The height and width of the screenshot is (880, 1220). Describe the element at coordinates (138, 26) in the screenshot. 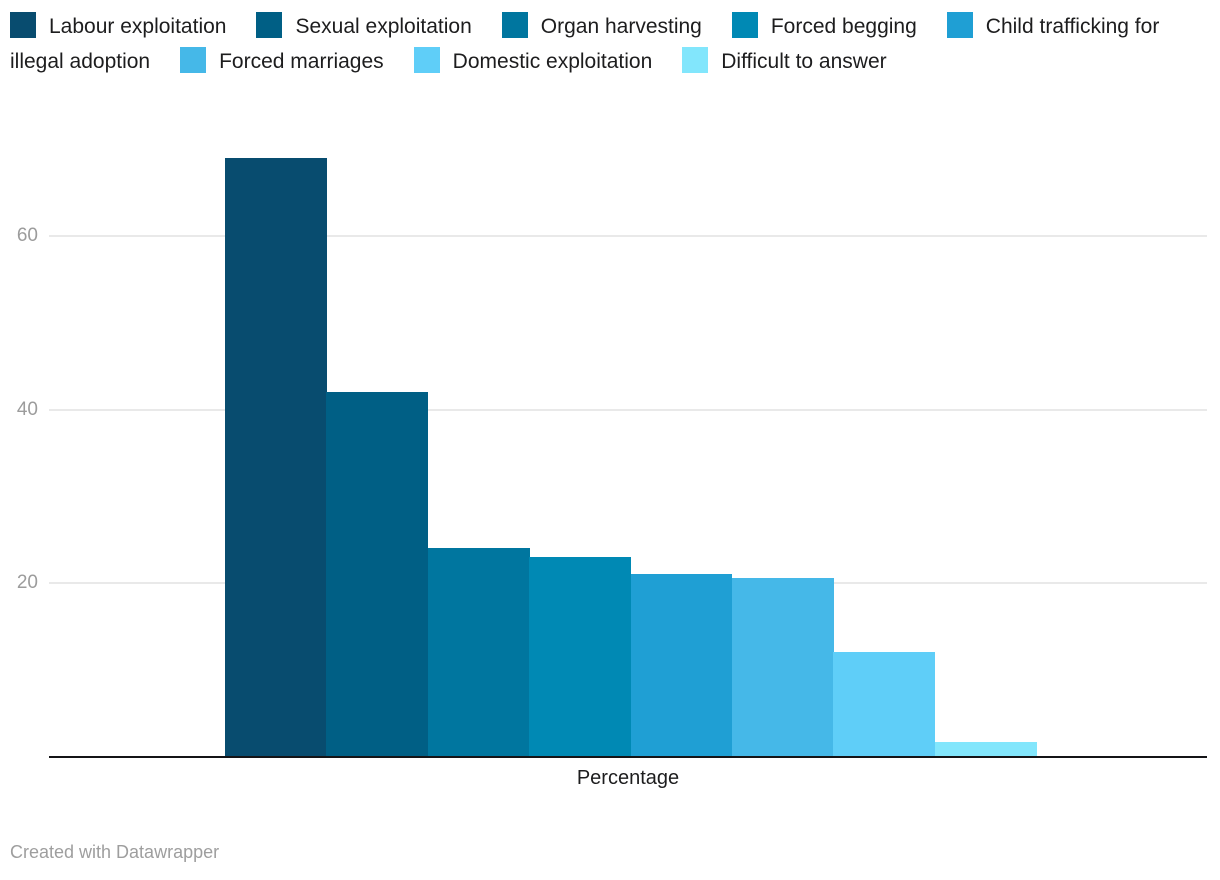

I see `legend-label: Labour exploitation` at that location.